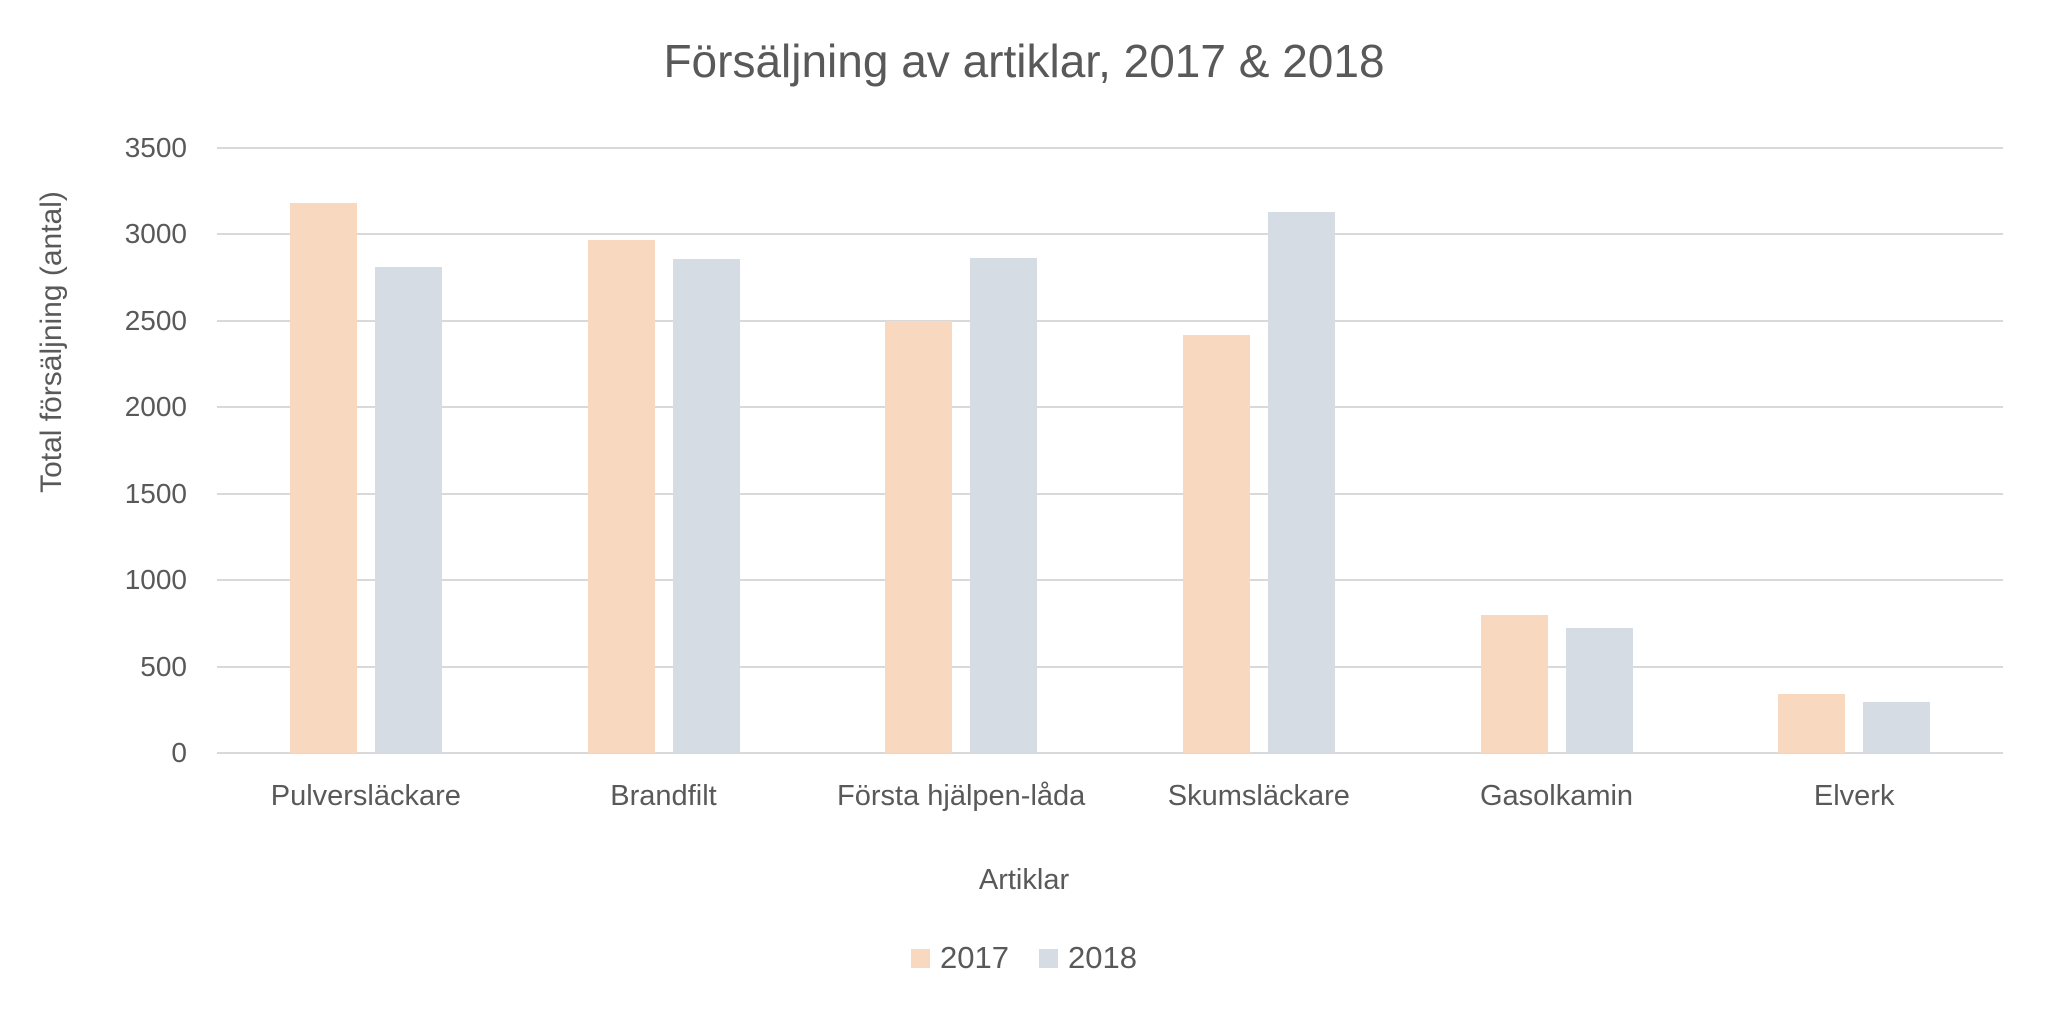  What do you see at coordinates (663, 796) in the screenshot?
I see `x-tick-label: Brandfilt` at bounding box center [663, 796].